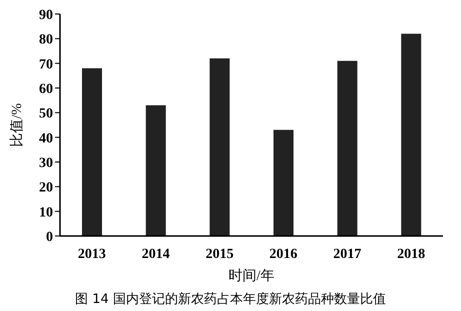 The image size is (461, 311). I want to click on x-tick-label: 2018, so click(411, 254).